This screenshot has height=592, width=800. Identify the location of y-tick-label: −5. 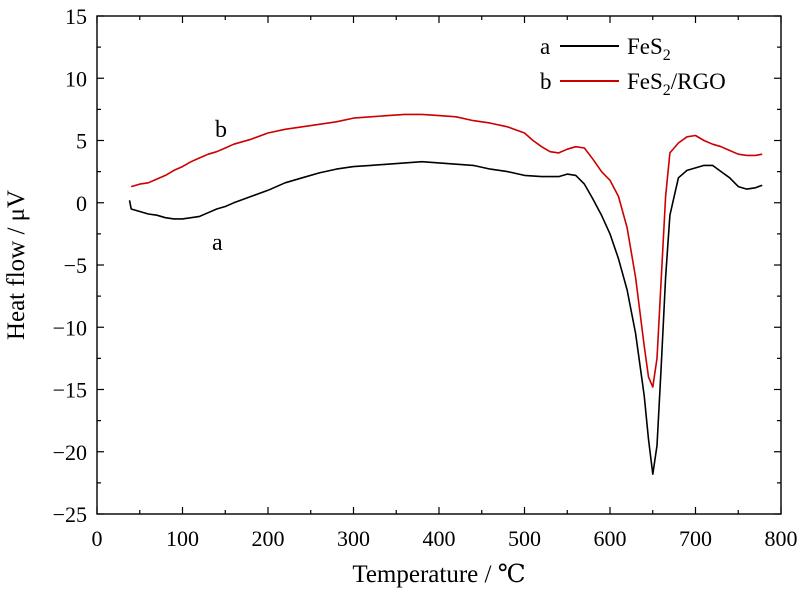
(75, 265).